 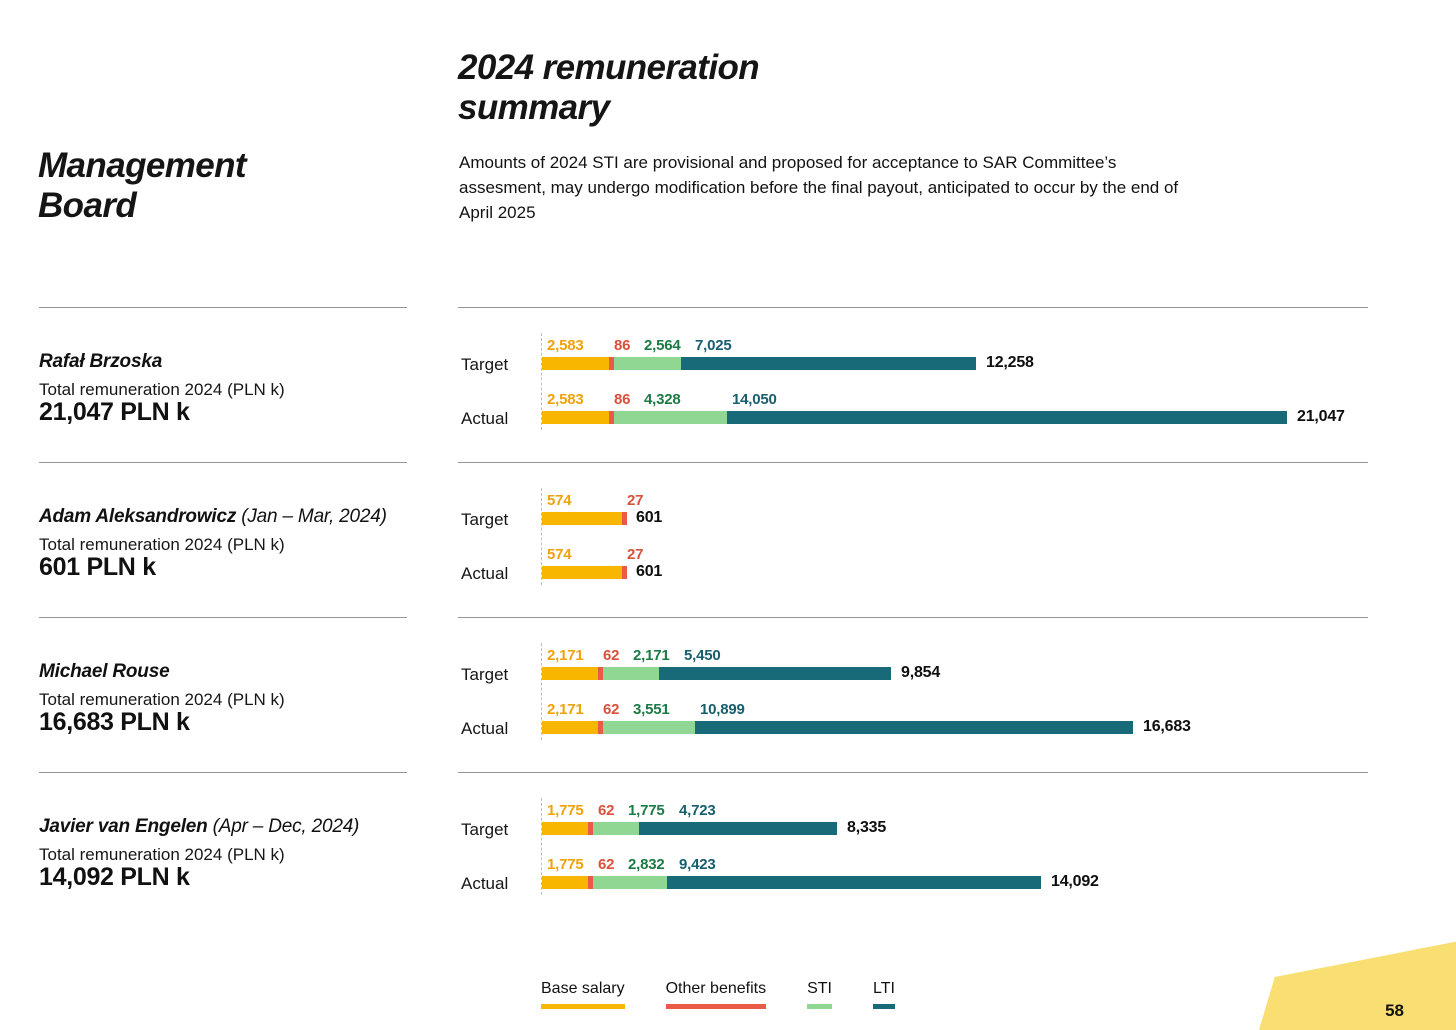 I want to click on segment-value-label: 3,551, so click(x=651, y=709).